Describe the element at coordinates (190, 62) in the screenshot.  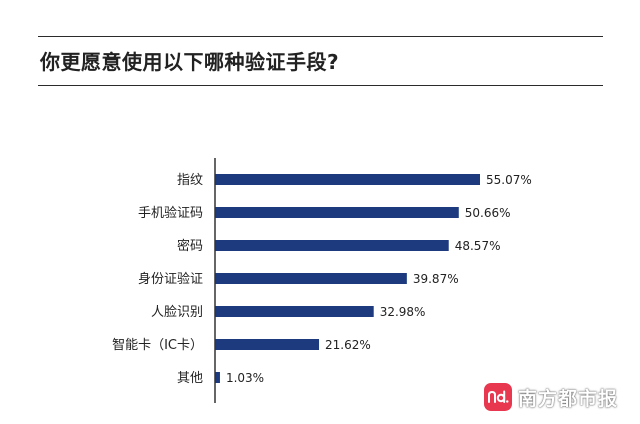
I see `chart-title: 你更愿意使用以下哪种验证手段?` at that location.